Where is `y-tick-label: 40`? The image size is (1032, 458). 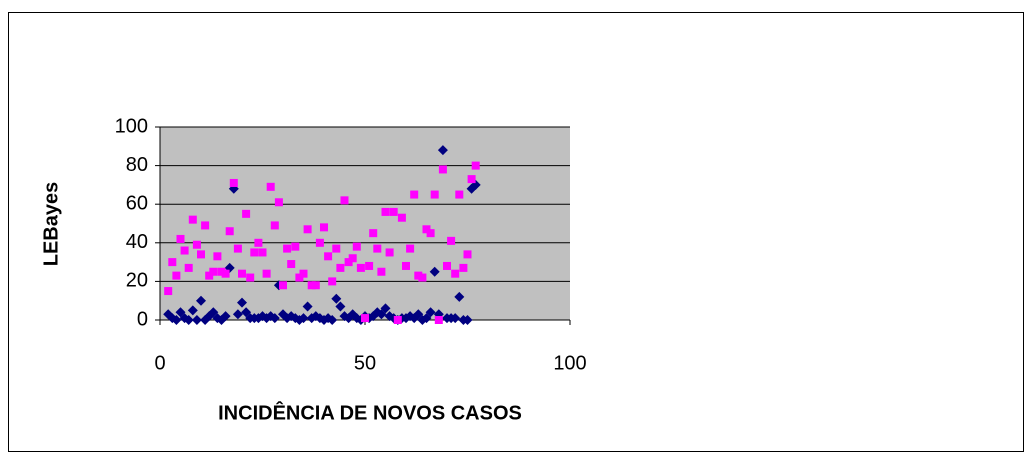 y-tick-label: 40 is located at coordinates (137, 242).